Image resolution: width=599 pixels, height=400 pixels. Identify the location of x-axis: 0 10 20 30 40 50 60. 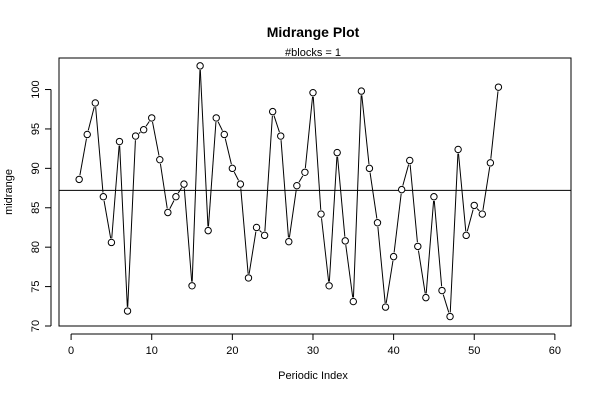
(314, 345).